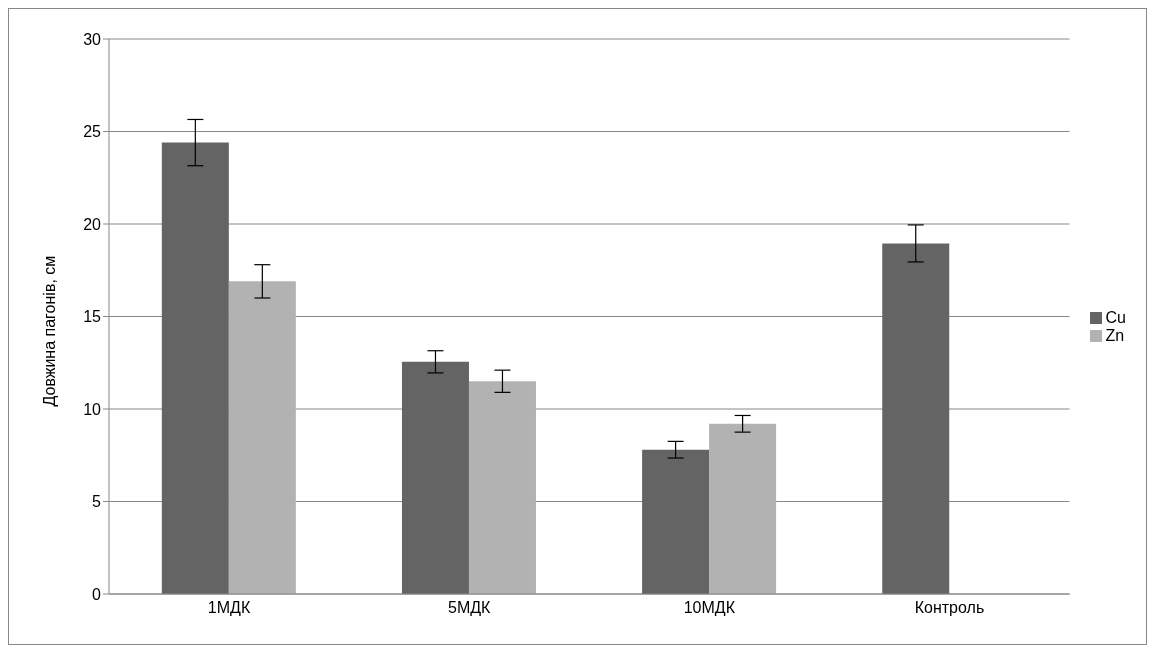  What do you see at coordinates (92, 409) in the screenshot?
I see `y-tick-label: 10` at bounding box center [92, 409].